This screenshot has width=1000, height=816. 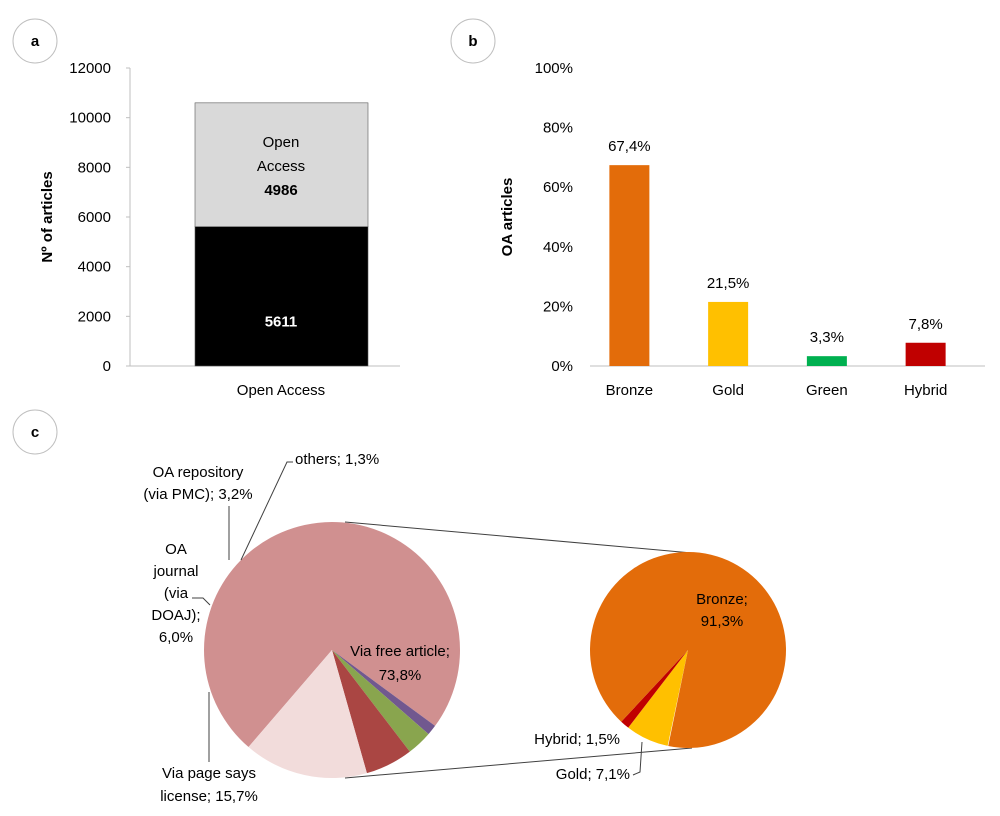 What do you see at coordinates (518, 763) in the screenshot?
I see `connector-line-bottom` at bounding box center [518, 763].